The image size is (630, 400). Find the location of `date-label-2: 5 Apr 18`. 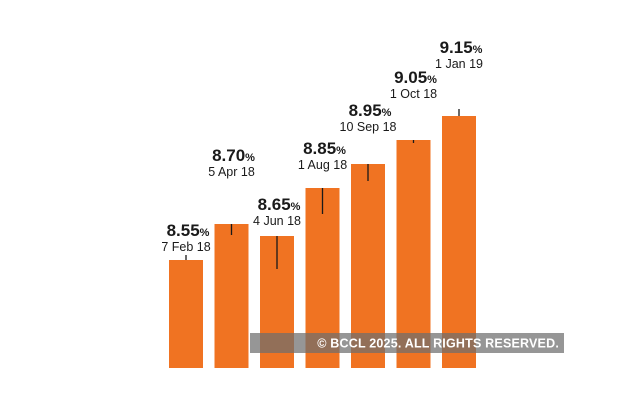

date-label-2: 5 Apr 18 is located at coordinates (231, 172).